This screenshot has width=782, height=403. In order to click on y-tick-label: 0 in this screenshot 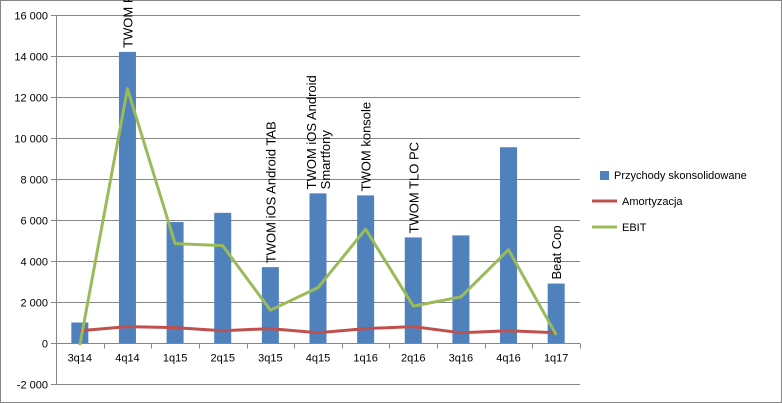, I will do `click(45, 345)`.